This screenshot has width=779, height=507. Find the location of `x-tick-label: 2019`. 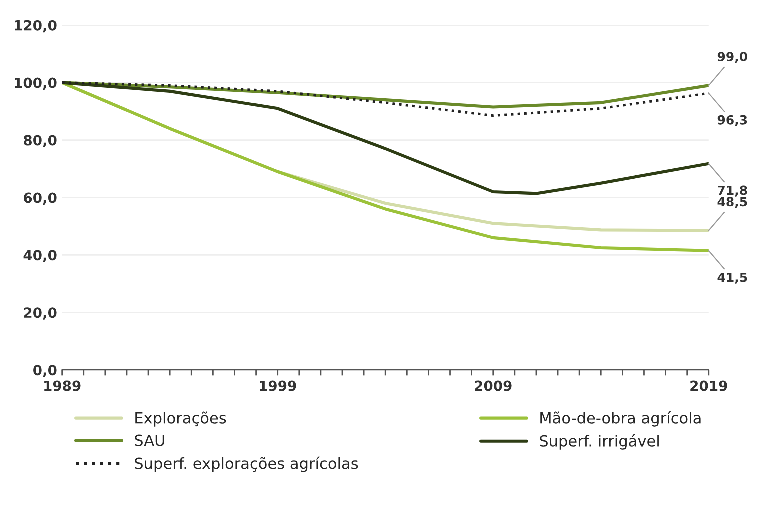

x-tick-label: 2019 is located at coordinates (709, 386).